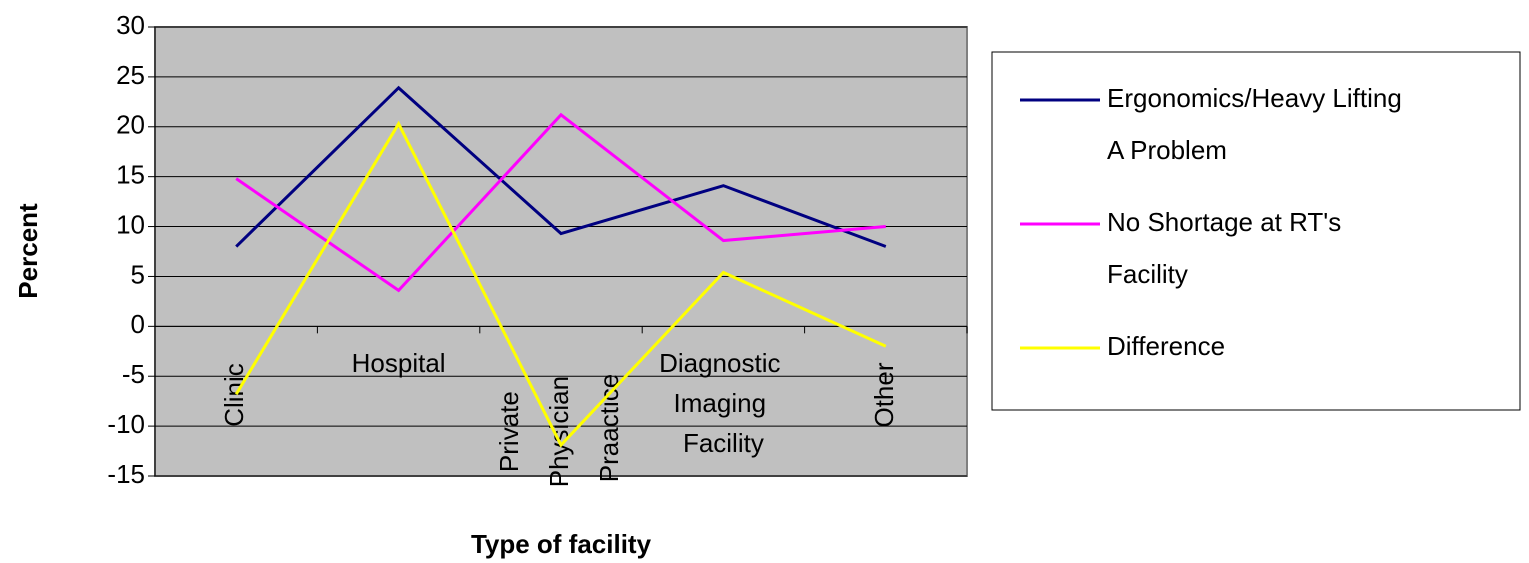 Image resolution: width=1529 pixels, height=563 pixels. What do you see at coordinates (559, 428) in the screenshot?
I see `x-tick-label: Private Physician Praactice` at bounding box center [559, 428].